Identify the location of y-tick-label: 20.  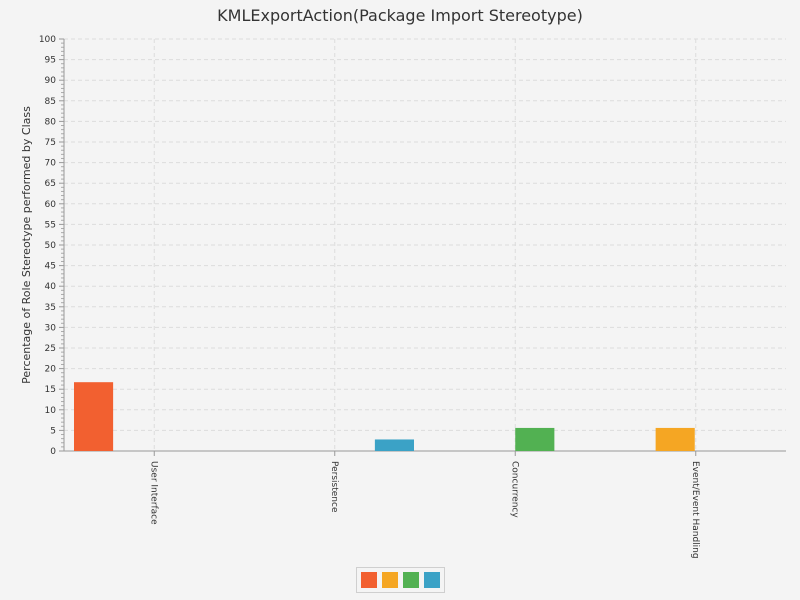
(51, 370).